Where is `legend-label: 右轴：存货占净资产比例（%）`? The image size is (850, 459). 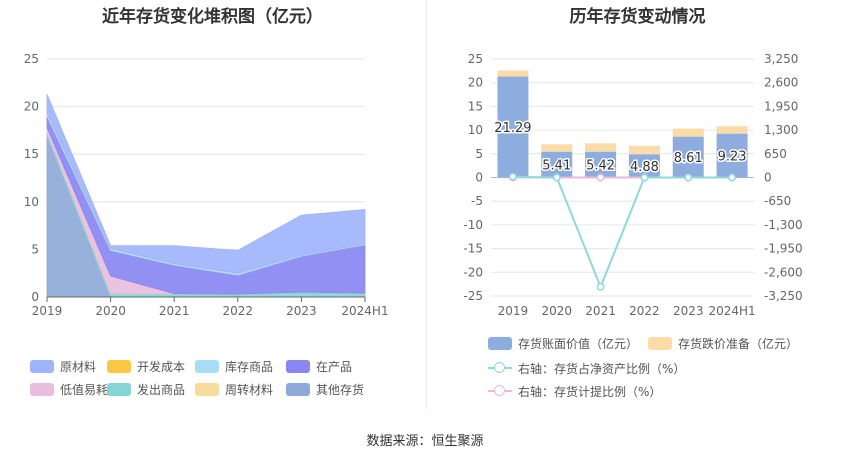
legend-label: 右轴：存货占净资产比例（%） is located at coordinates (602, 368).